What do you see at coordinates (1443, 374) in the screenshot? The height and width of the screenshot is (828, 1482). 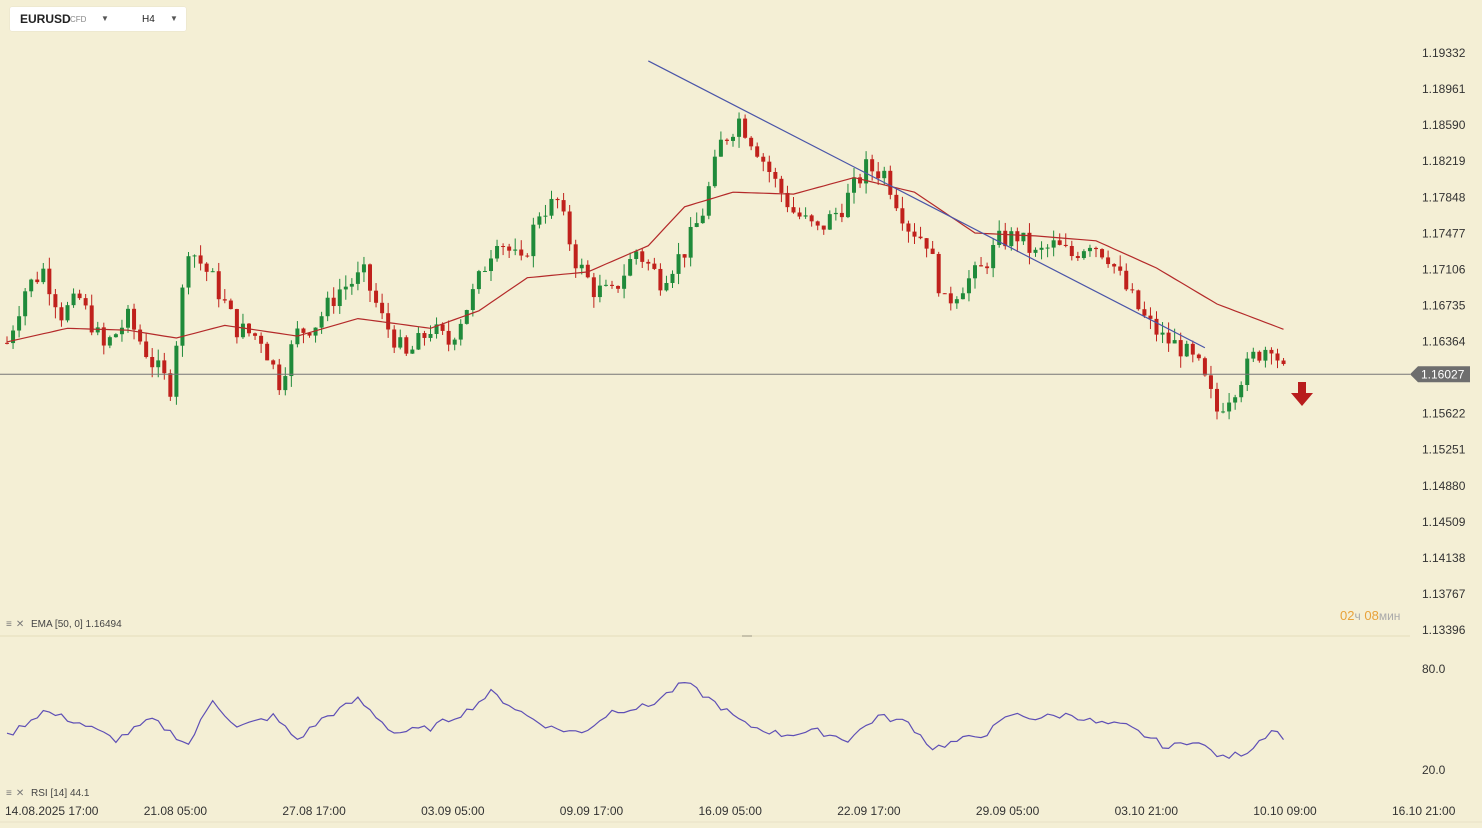 I see `current-price-label: 1.16027` at bounding box center [1443, 374].